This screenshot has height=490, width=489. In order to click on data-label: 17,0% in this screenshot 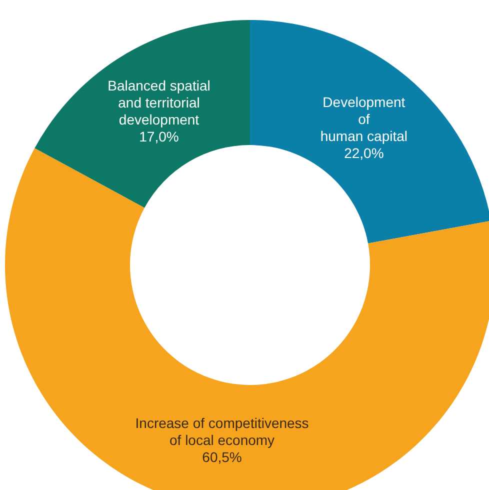, I will do `click(159, 136)`.